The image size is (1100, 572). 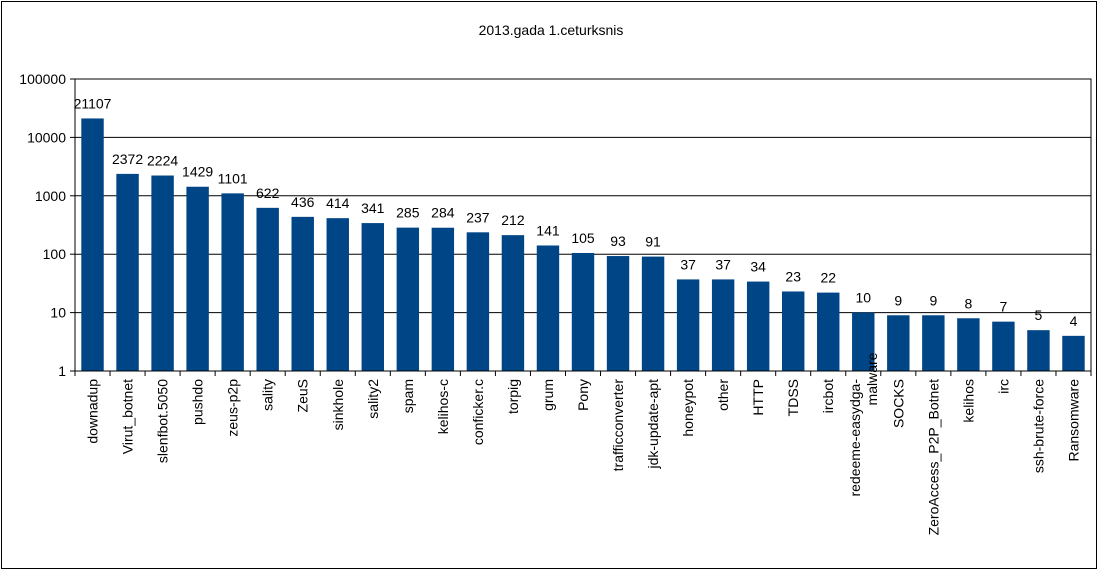 I want to click on data-label: 5, so click(x=1039, y=315).